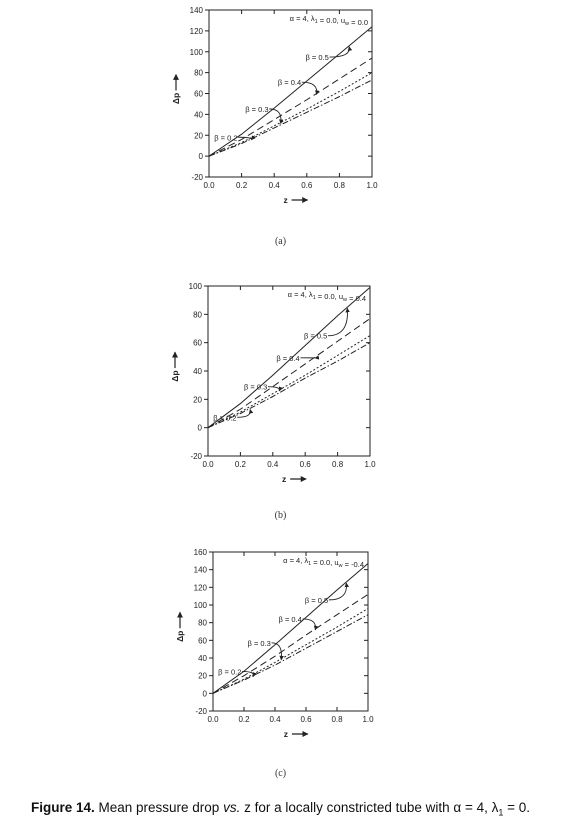 The image size is (561, 832). What do you see at coordinates (201, 552) in the screenshot?
I see `y-tick-label: 160` at bounding box center [201, 552].